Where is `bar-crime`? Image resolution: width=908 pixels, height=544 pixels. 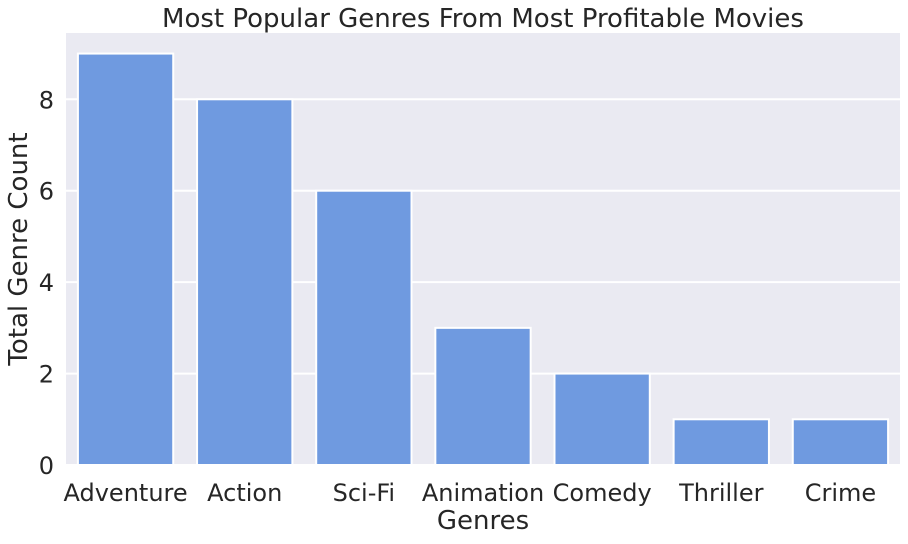
bar-crime is located at coordinates (840, 442).